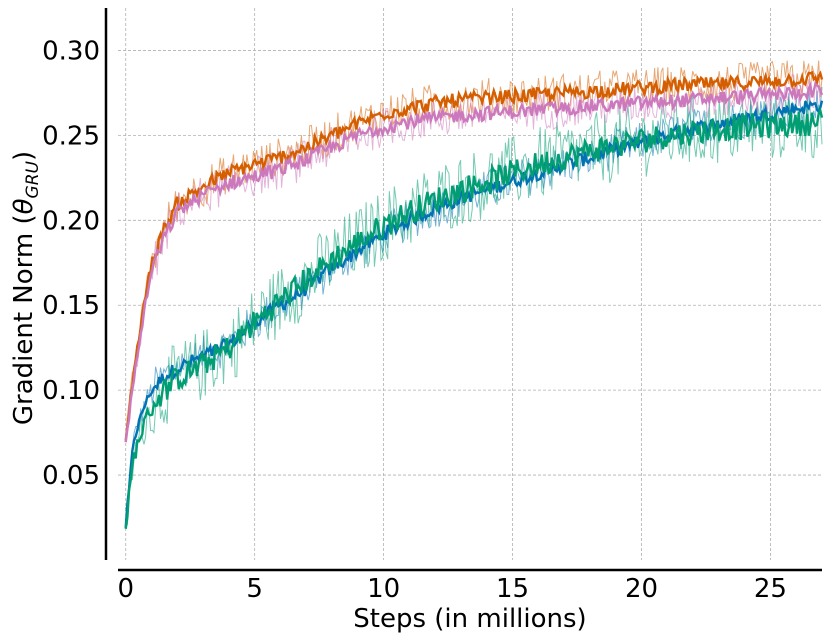  I want to click on x-tick-label: 5, so click(254, 589).